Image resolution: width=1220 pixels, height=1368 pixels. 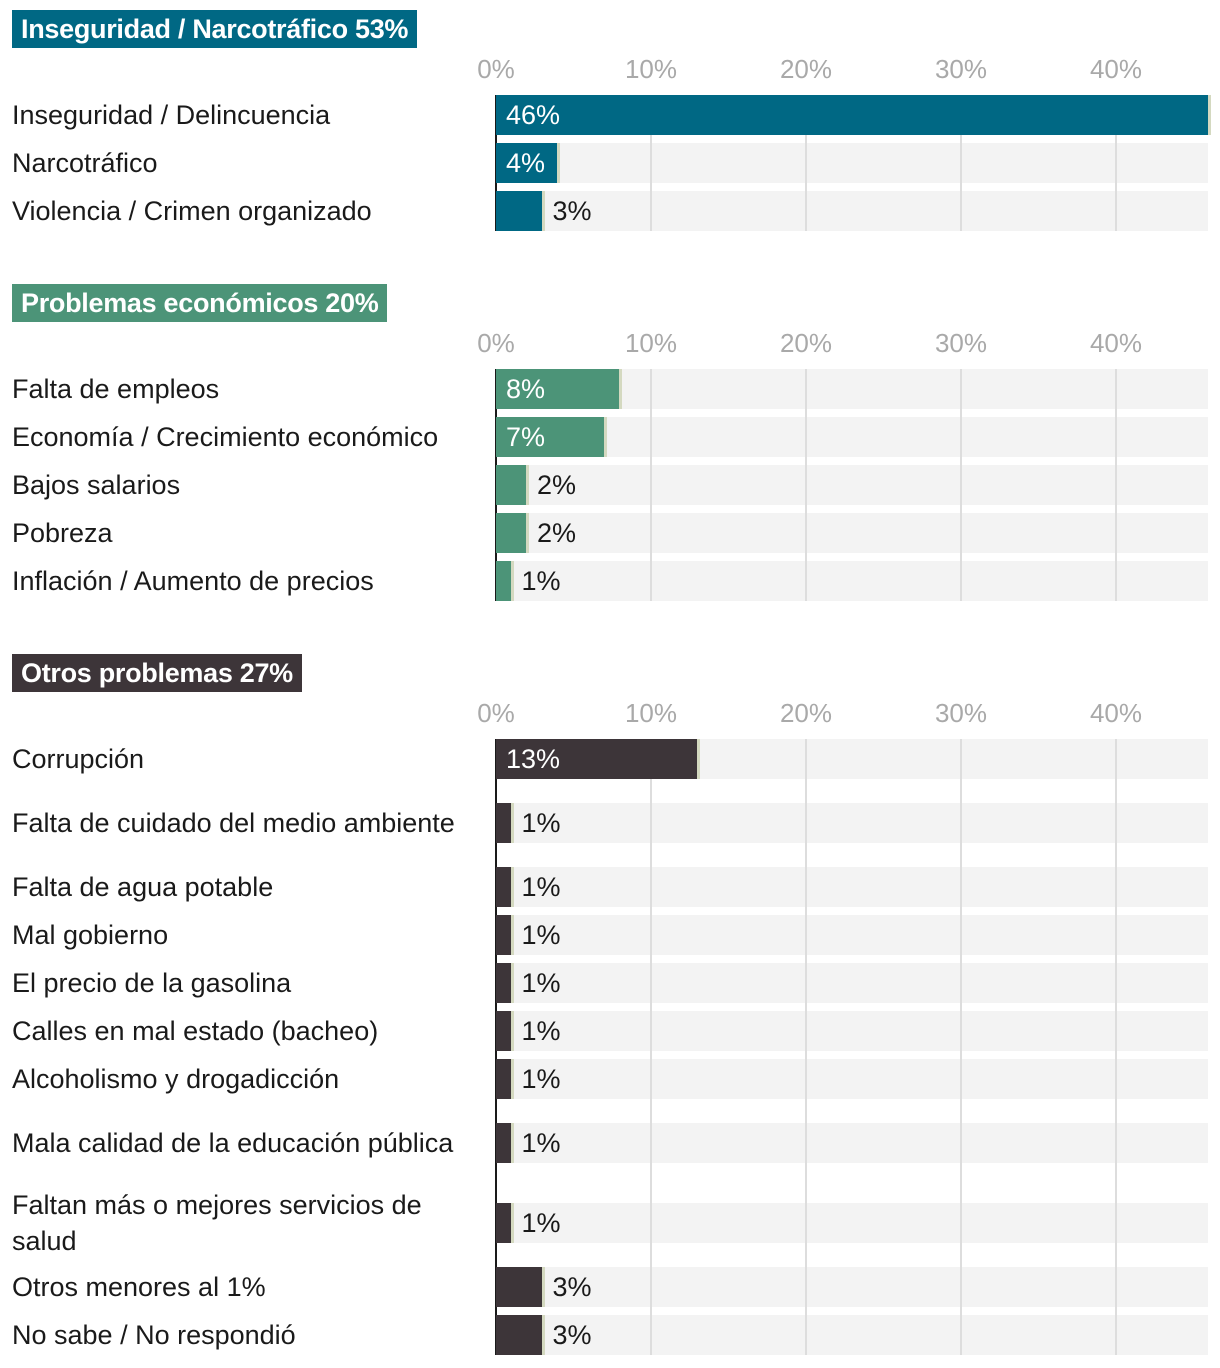 What do you see at coordinates (526, 163) in the screenshot?
I see `value-label: 4%` at bounding box center [526, 163].